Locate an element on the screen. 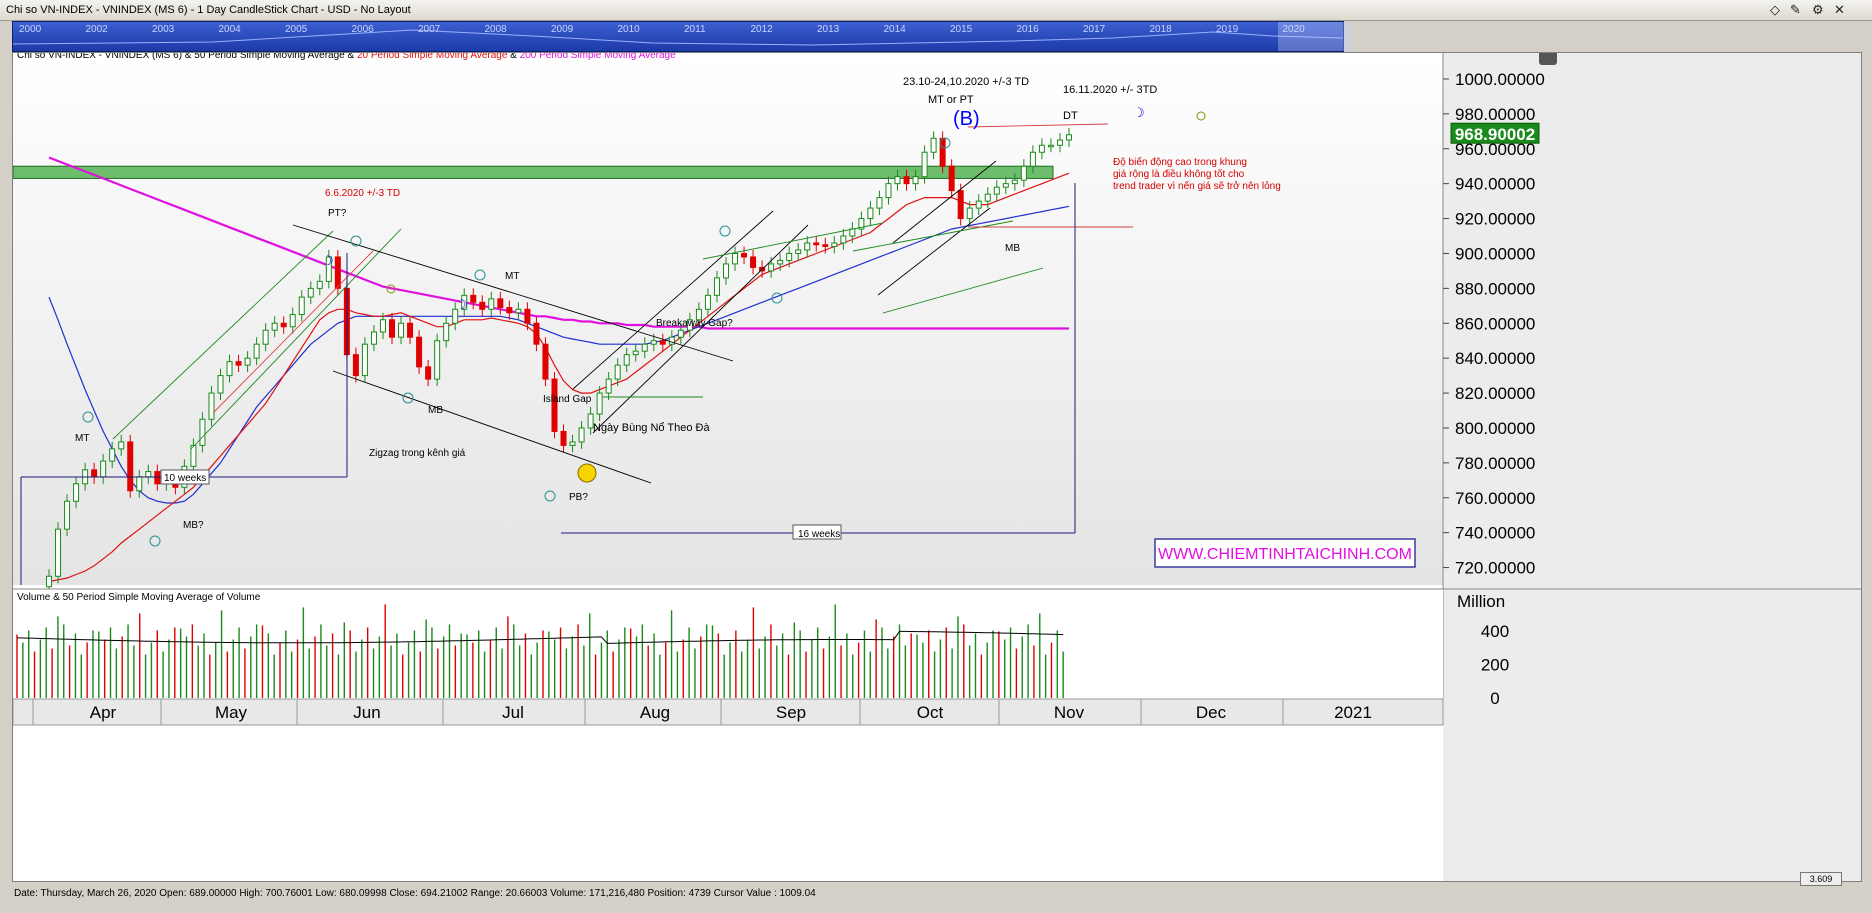 The height and width of the screenshot is (913, 1872). diamond-icon: ◇ is located at coordinates (1775, 9).